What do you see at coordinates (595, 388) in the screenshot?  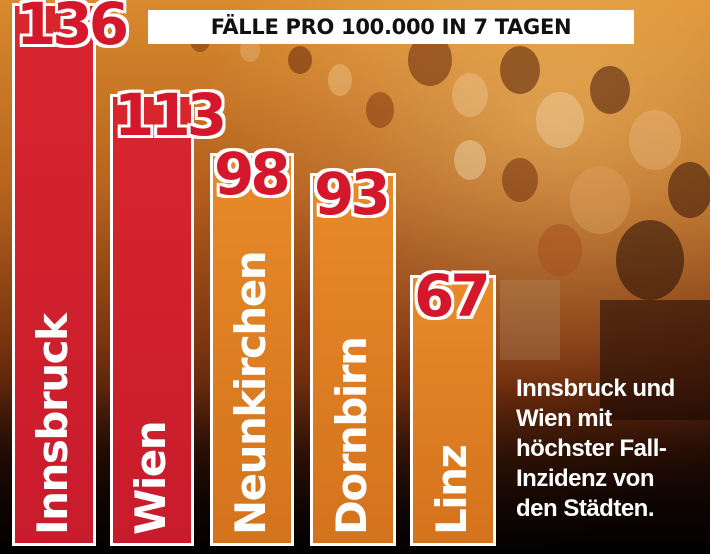 I see `caption-line: Innsbruck und` at bounding box center [595, 388].